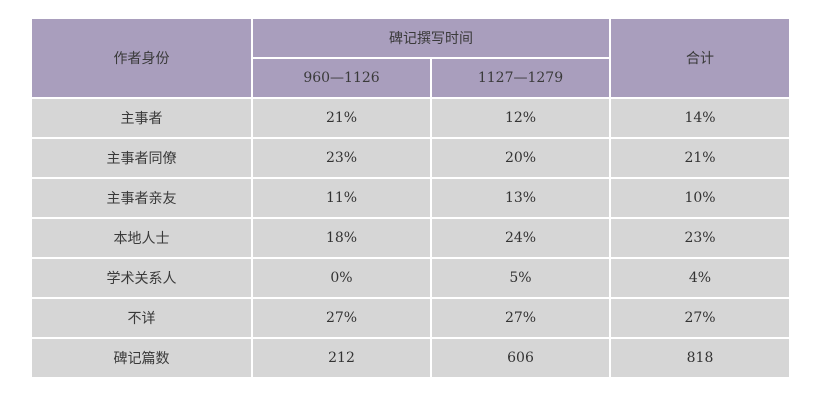  What do you see at coordinates (520, 238) in the screenshot?
I see `cell-period-2: 24%` at bounding box center [520, 238].